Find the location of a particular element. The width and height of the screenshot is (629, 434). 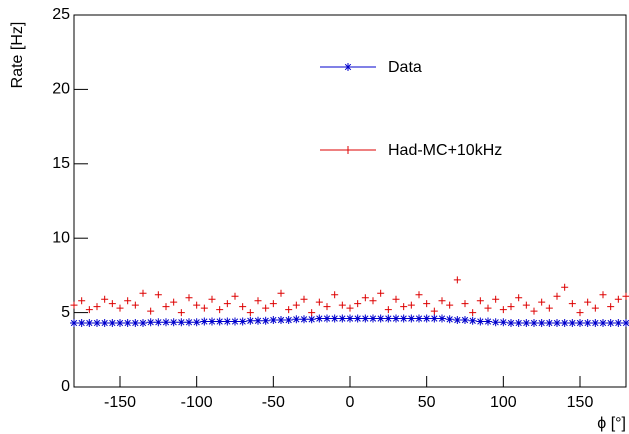

y-tick-label: 25 is located at coordinates (61, 14).